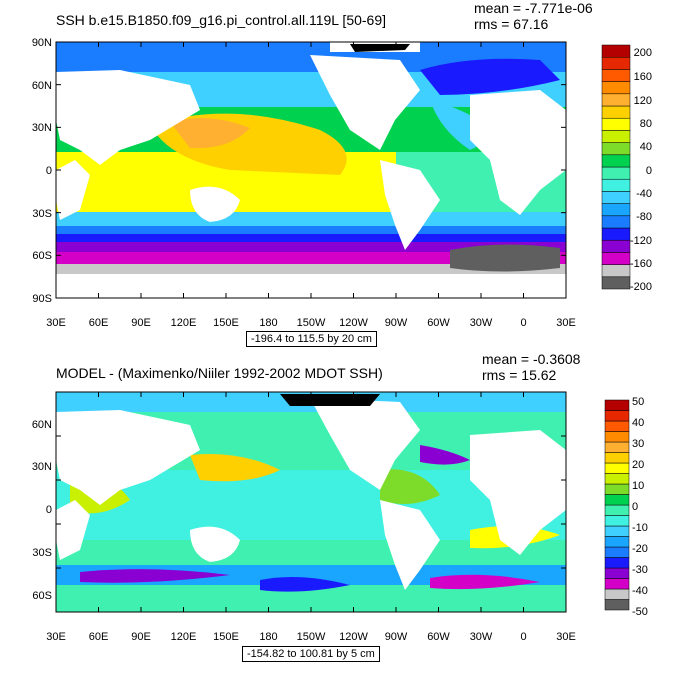 The width and height of the screenshot is (700, 700). What do you see at coordinates (646, 124) in the screenshot?
I see `top-colorbar-label: 80` at bounding box center [646, 124].